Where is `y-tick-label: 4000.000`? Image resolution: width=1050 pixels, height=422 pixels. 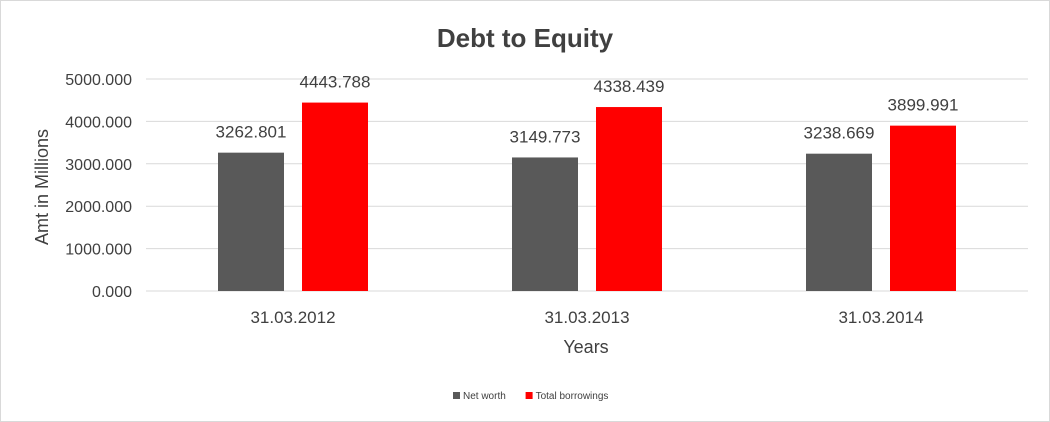 y-tick-label: 4000.000 is located at coordinates (98, 122).